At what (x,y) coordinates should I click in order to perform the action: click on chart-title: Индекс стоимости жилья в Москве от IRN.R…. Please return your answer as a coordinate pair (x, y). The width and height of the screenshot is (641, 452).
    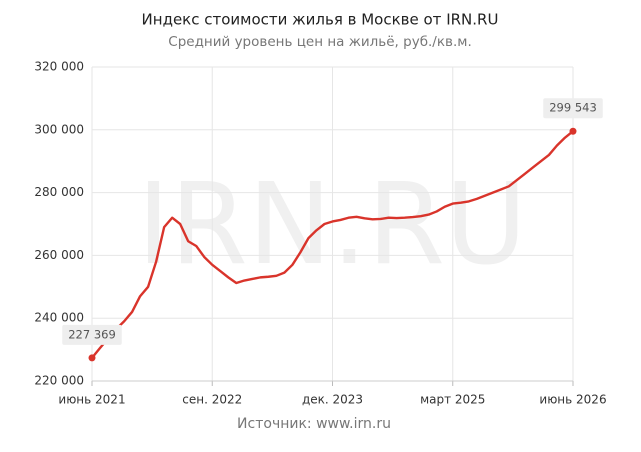
    Looking at the image, I should click on (320, 20).